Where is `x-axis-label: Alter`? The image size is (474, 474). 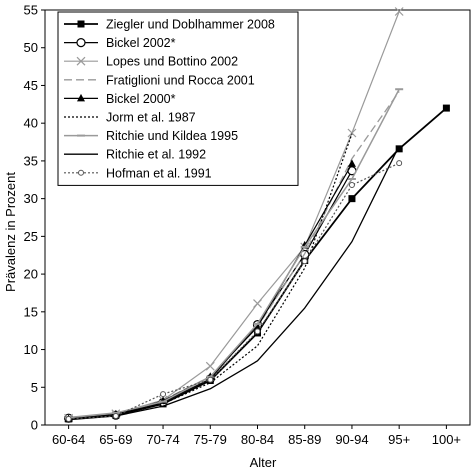 x-axis-label: Alter is located at coordinates (263, 462).